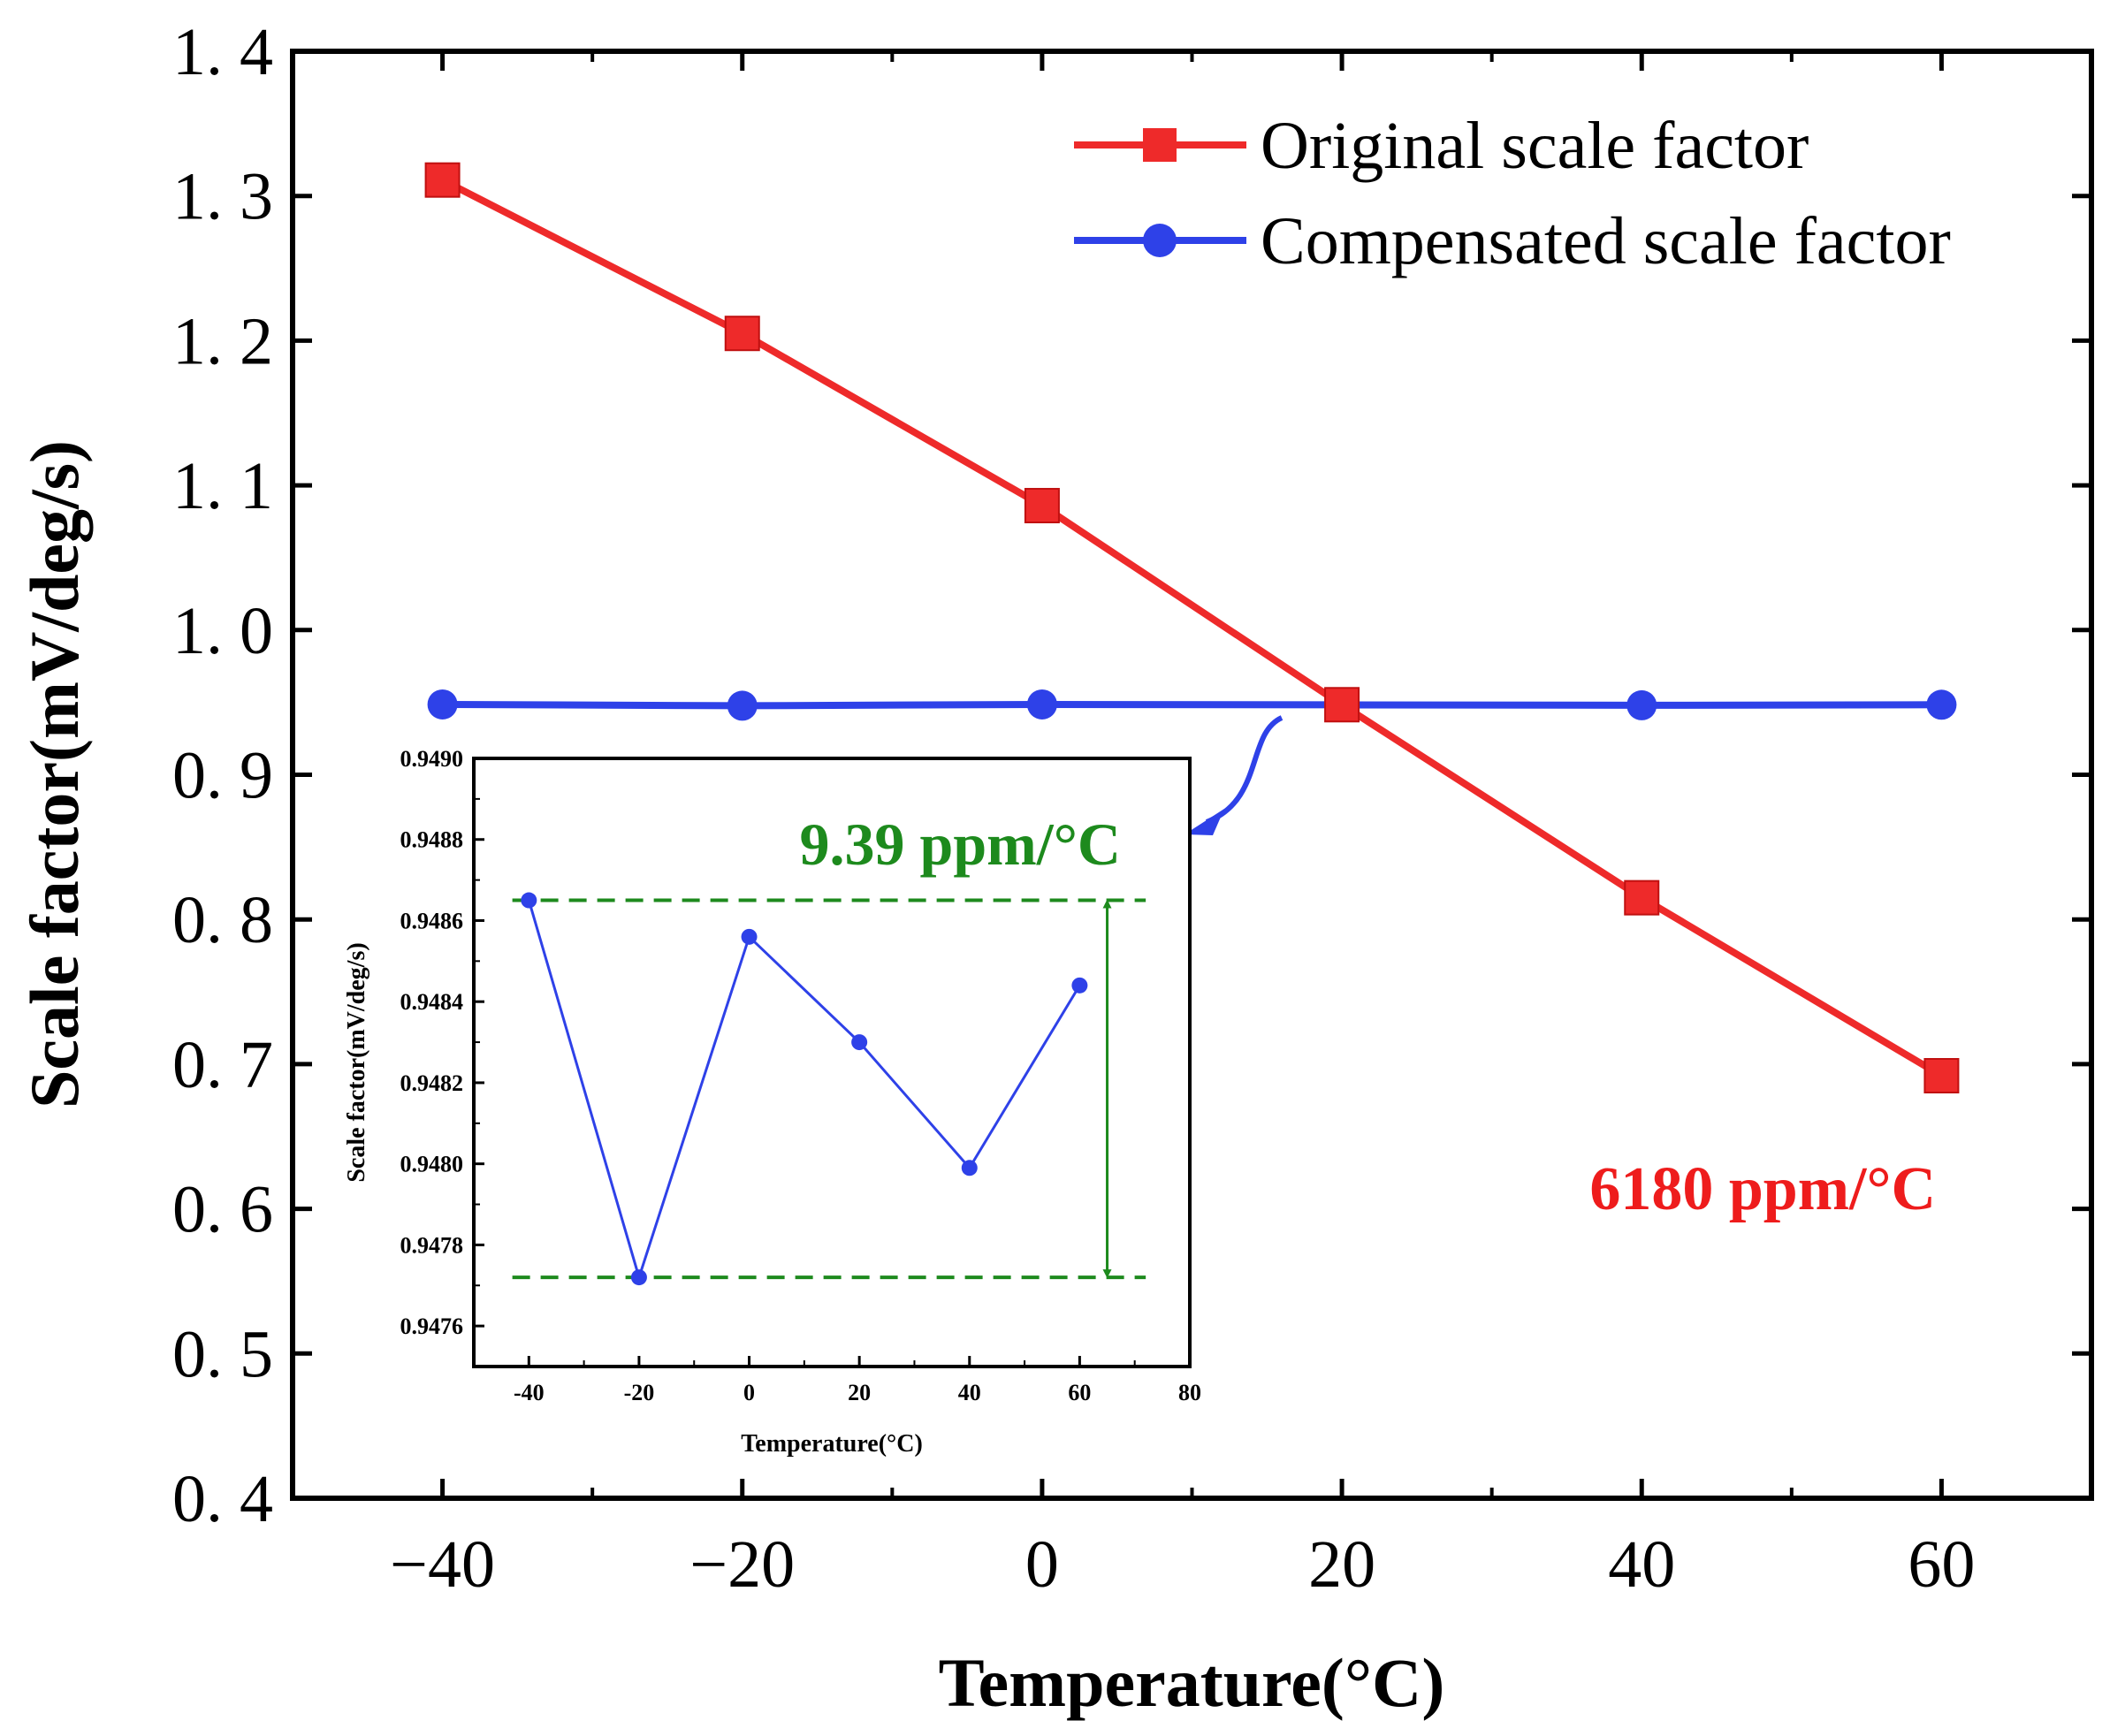 This screenshot has width=2110, height=1736. I want to click on inset-x-tick-label: -40, so click(529, 1392).